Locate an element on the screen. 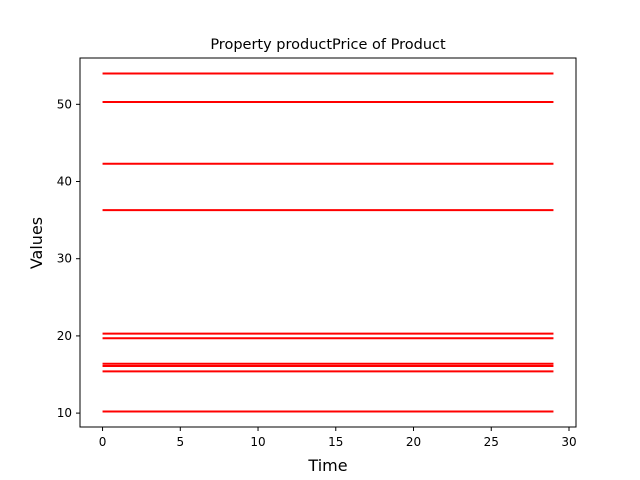 Image resolution: width=640 pixels, height=480 pixels. x-axis-label: Time is located at coordinates (327, 465).